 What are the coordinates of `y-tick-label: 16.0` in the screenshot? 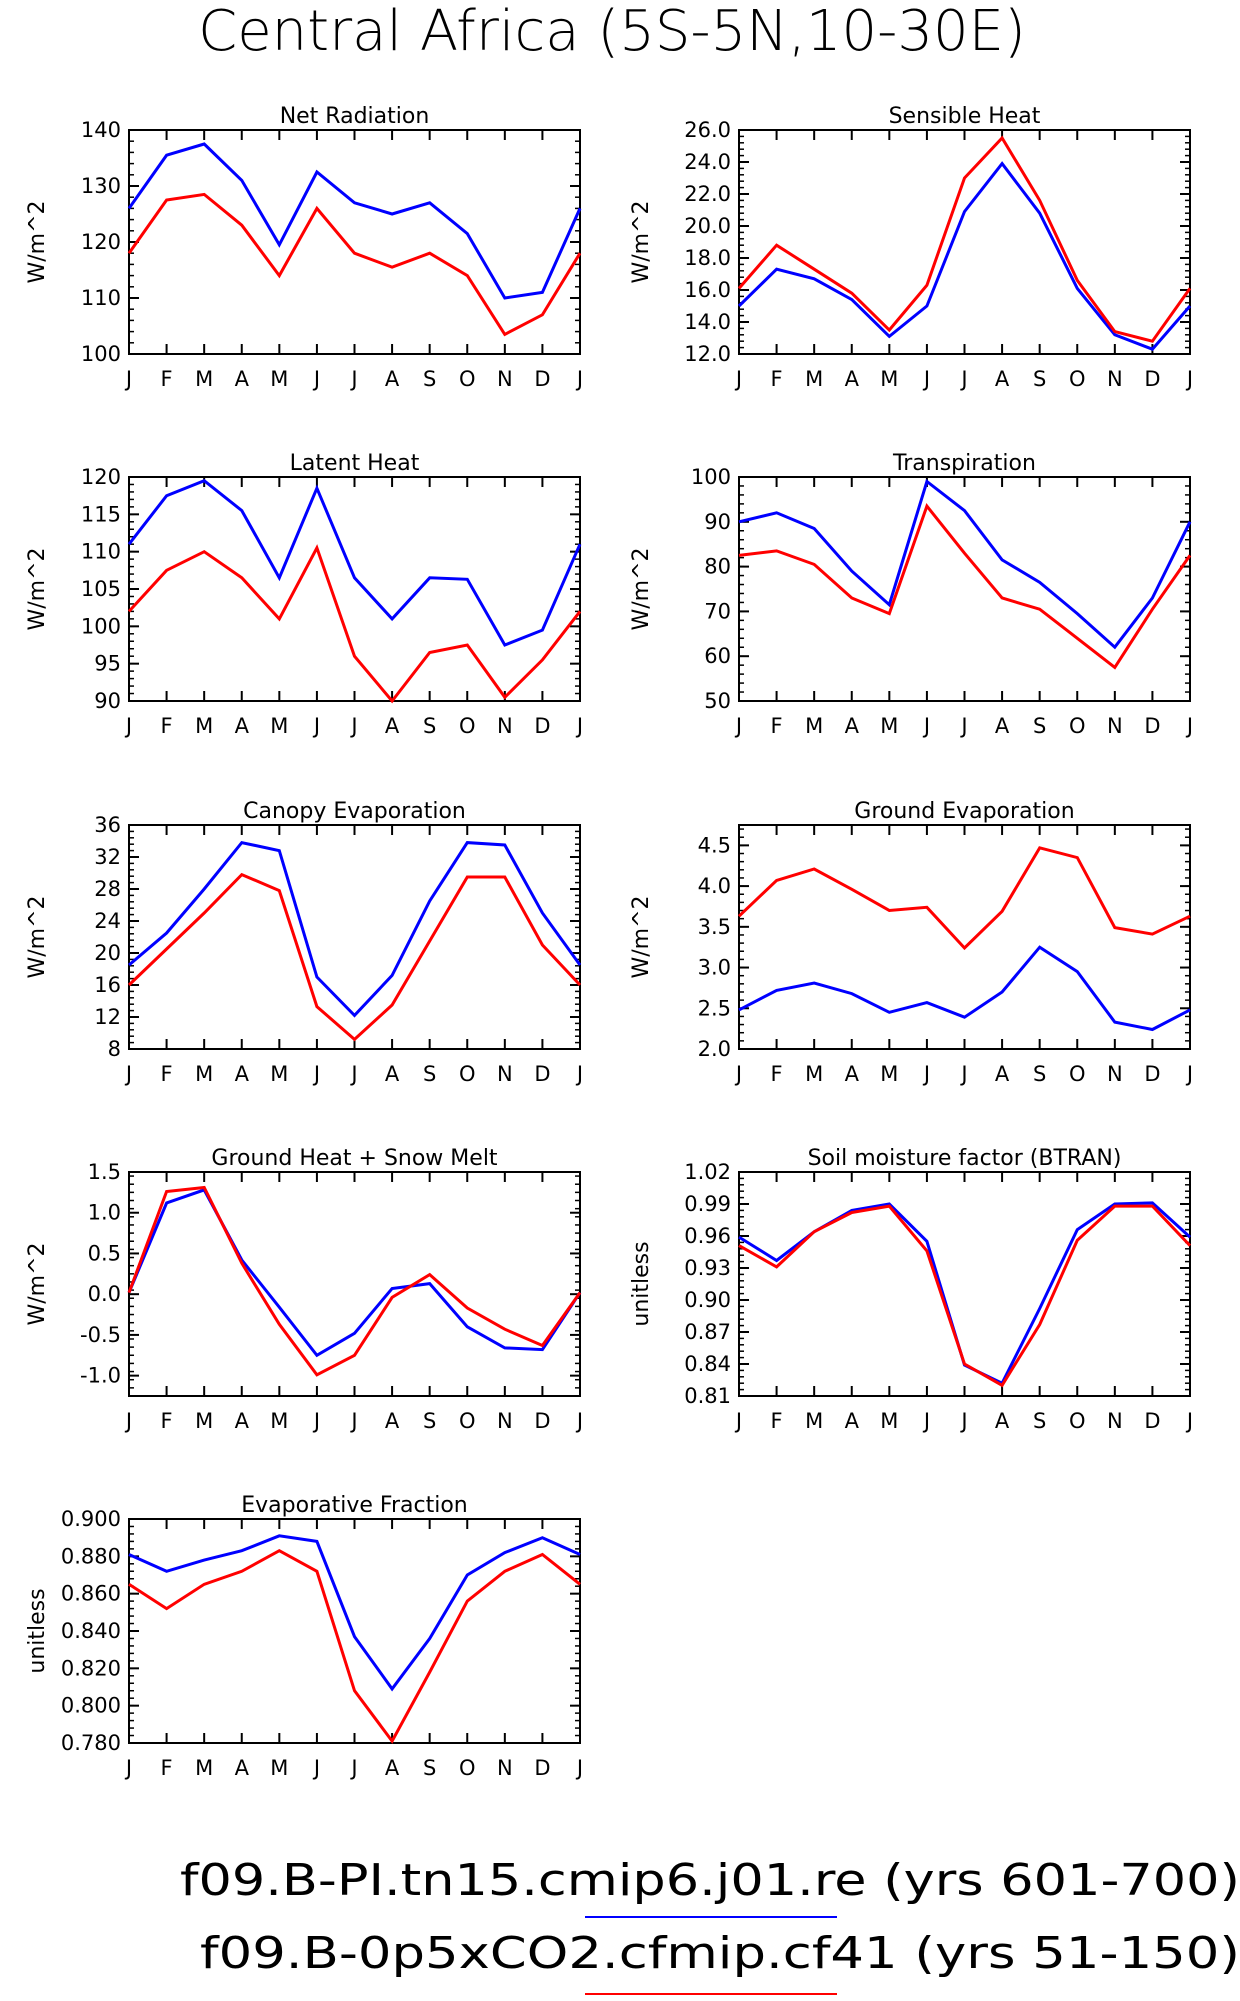 It's located at (707, 290).